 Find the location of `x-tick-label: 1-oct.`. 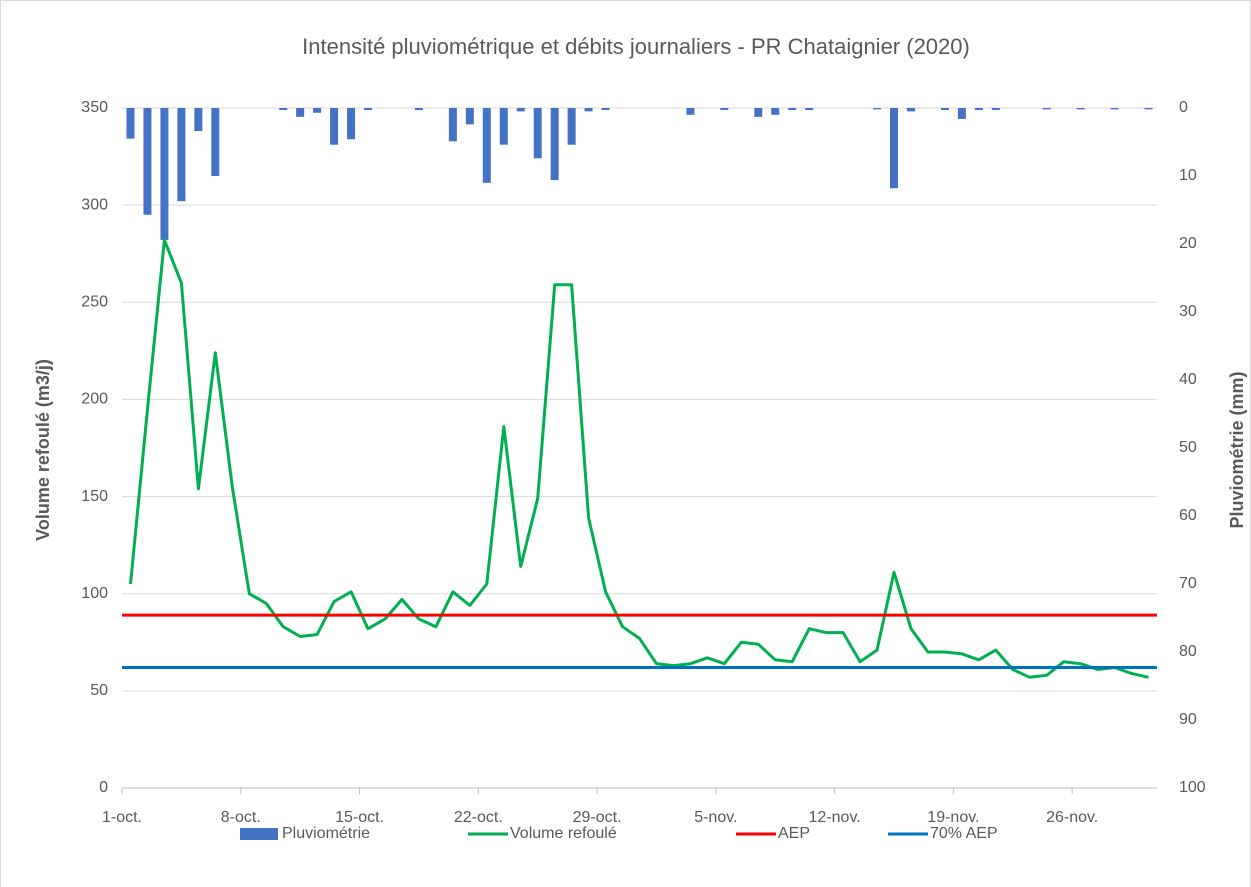

x-tick-label: 1-oct. is located at coordinates (122, 817).